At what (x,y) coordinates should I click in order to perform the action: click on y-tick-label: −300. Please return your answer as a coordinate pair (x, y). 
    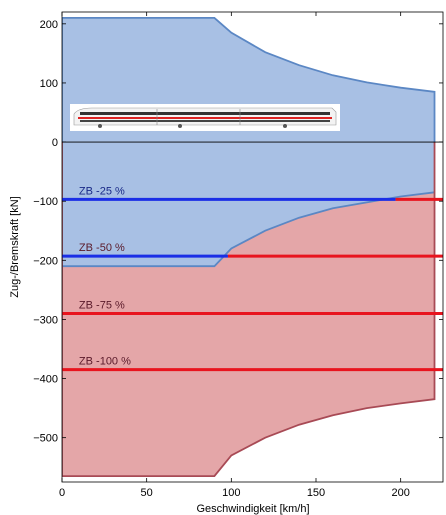
    Looking at the image, I should click on (45, 320).